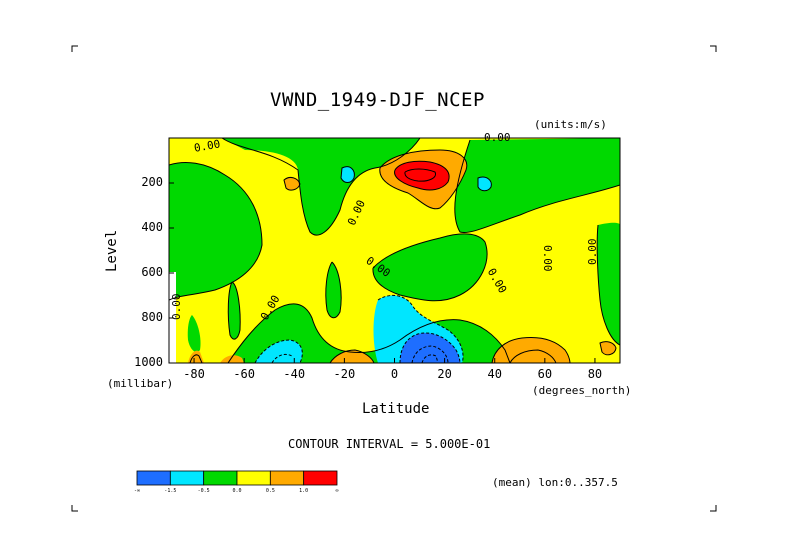 The width and height of the screenshot is (789, 558). I want to click on fill-orange-lower-left, so click(232, 359).